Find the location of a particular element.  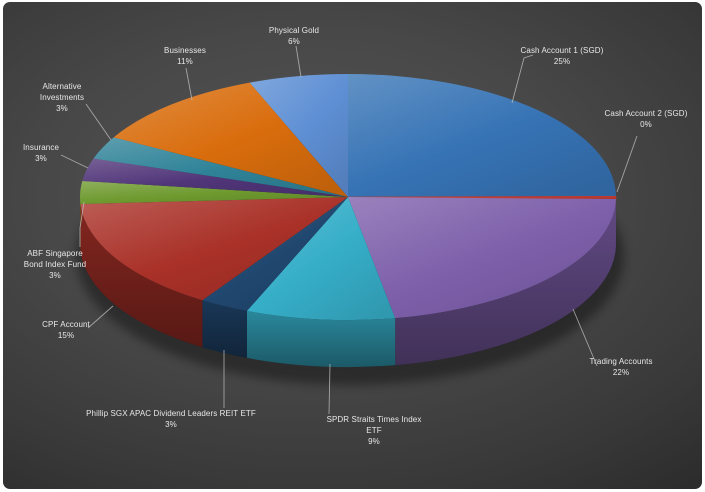

pie-slice-cash-account-1-sgd is located at coordinates (482, 135).